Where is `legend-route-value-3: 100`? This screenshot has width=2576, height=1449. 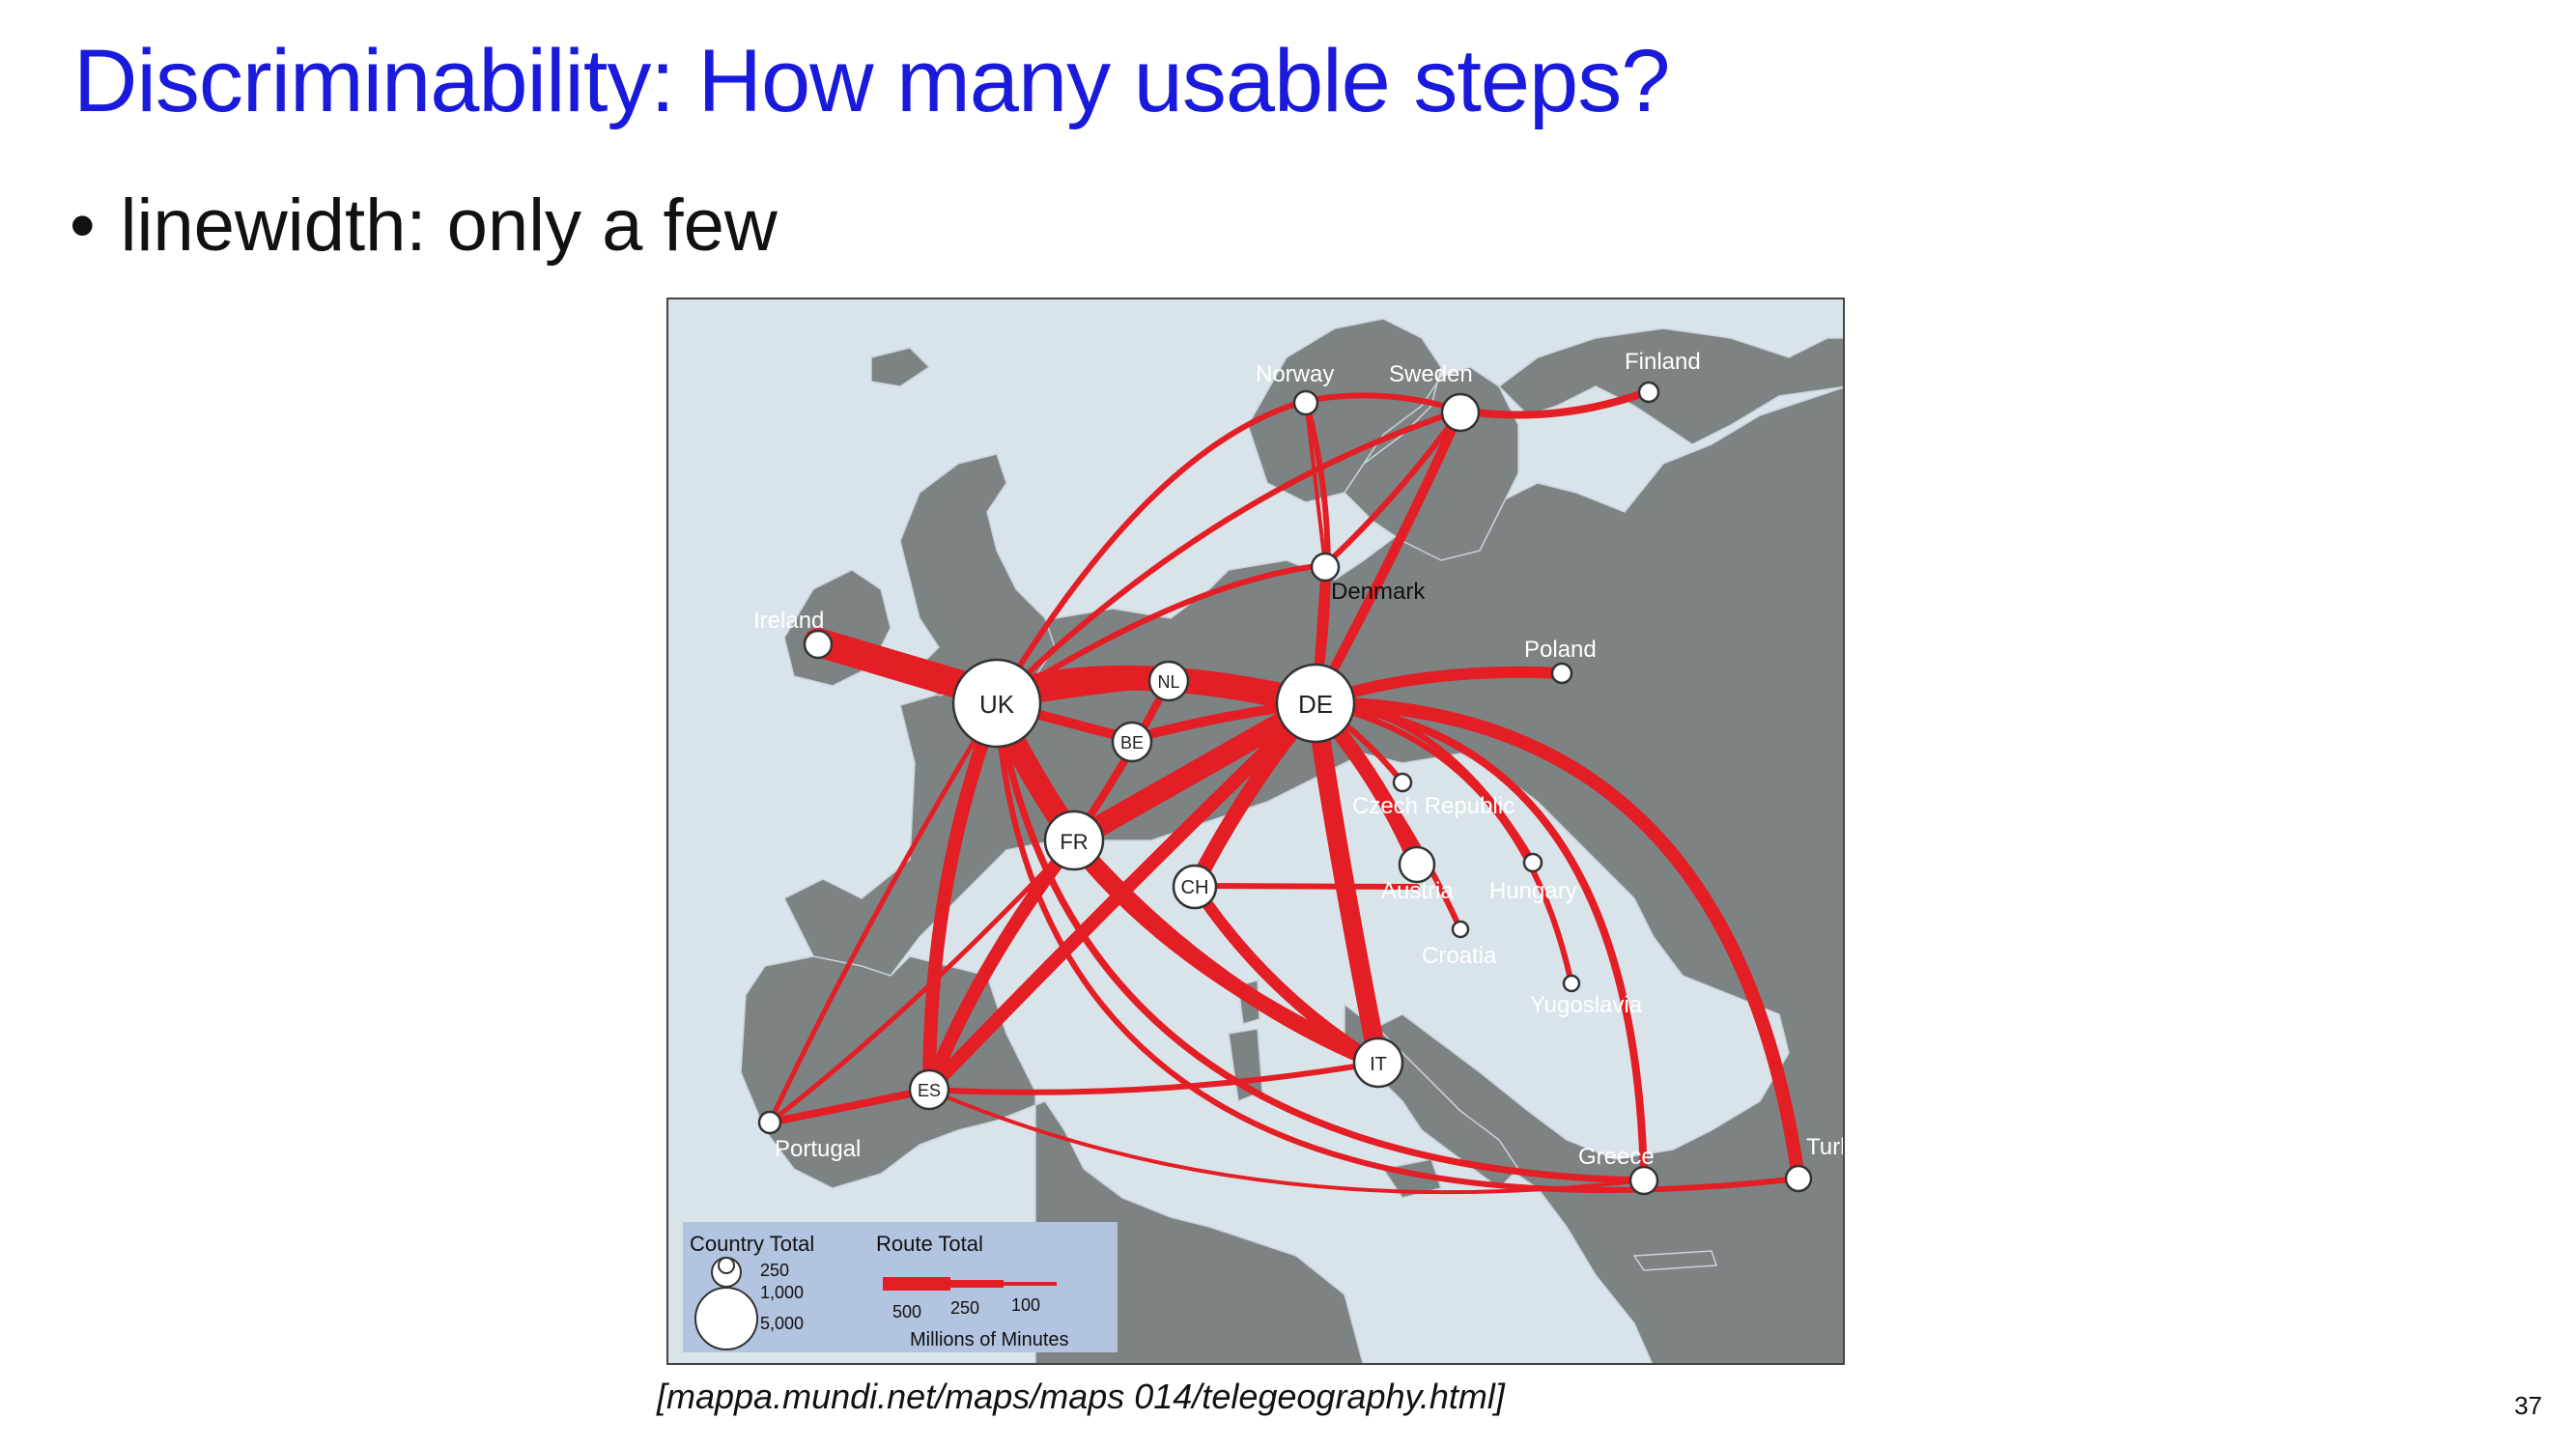 legend-route-value-3: 100 is located at coordinates (1025, 1305).